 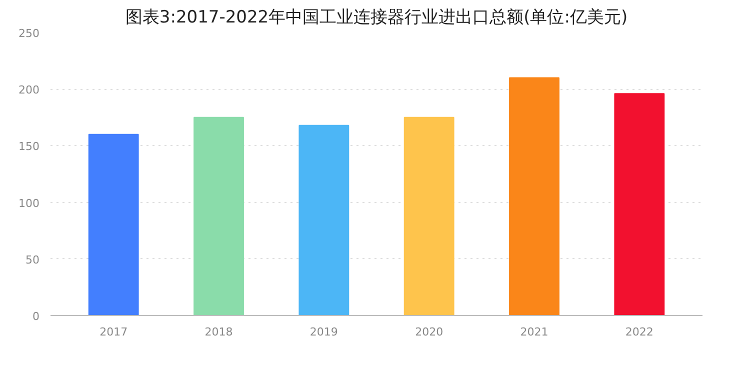 I want to click on x-tick-label: 2018, so click(x=218, y=332).